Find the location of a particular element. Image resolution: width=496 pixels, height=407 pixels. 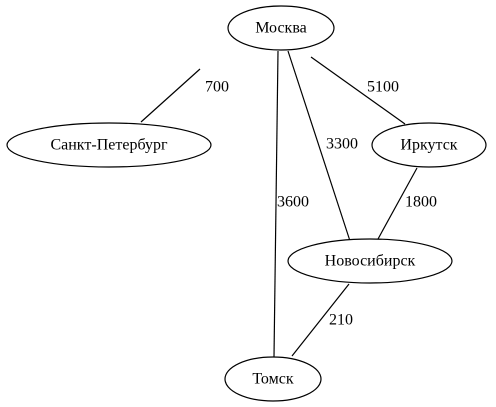

node-label-tomsk: Томск is located at coordinates (272, 379).